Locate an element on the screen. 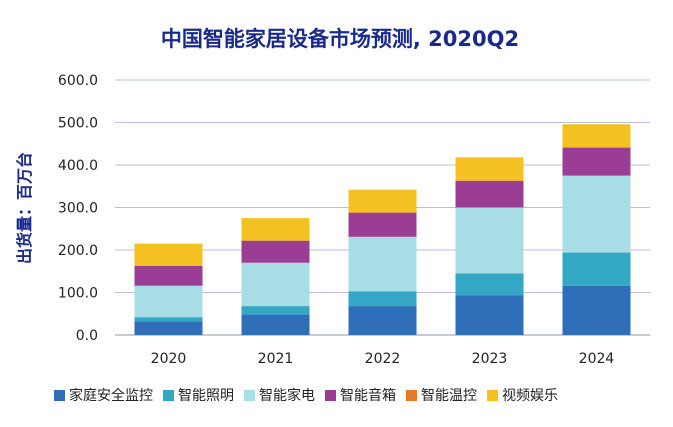 This screenshot has height=427, width=673. y-axis-label: 出货量：百万台 is located at coordinates (24, 208).